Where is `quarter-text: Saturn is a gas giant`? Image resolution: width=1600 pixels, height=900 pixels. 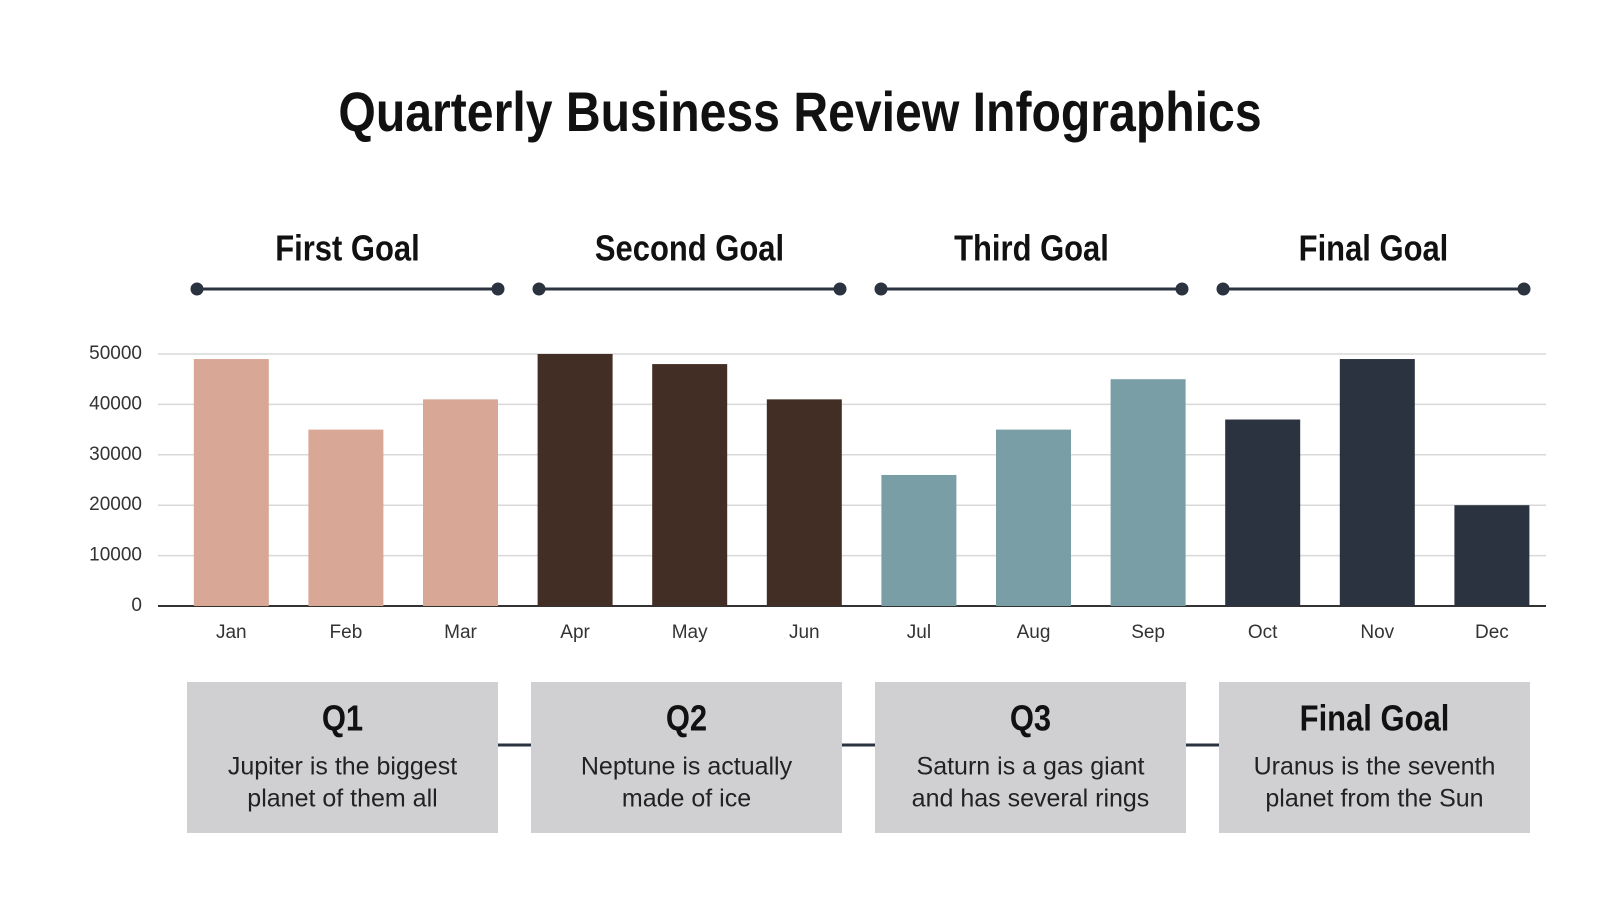
quarter-text: Saturn is a gas giant is located at coordinates (1031, 767).